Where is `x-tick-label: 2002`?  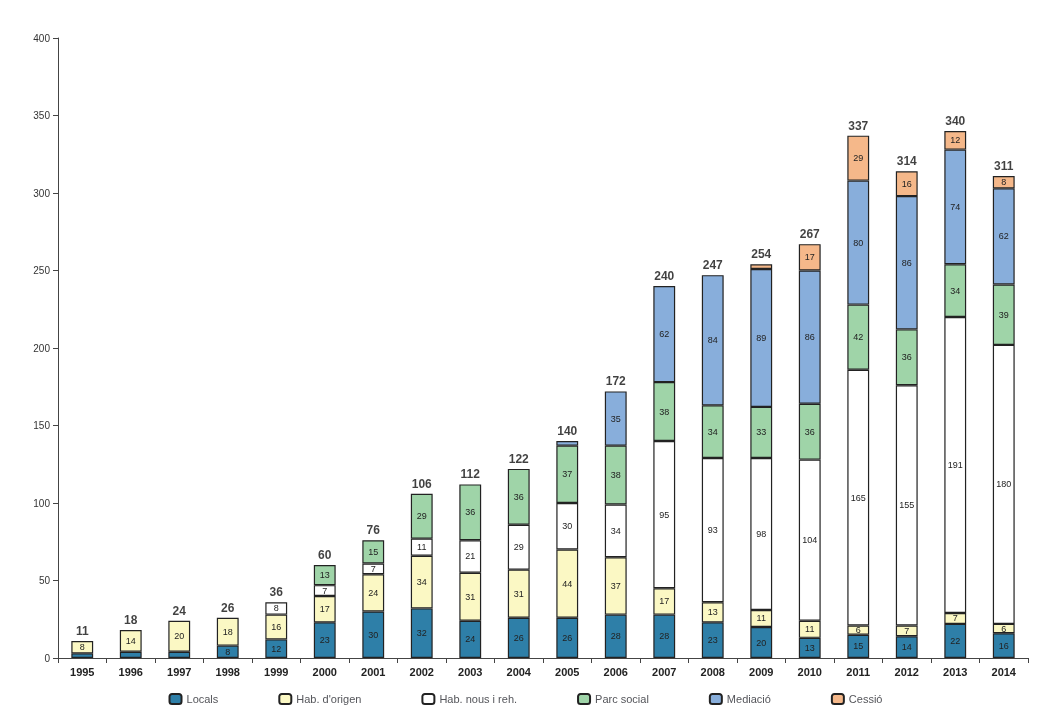 x-tick-label: 2002 is located at coordinates (421, 671).